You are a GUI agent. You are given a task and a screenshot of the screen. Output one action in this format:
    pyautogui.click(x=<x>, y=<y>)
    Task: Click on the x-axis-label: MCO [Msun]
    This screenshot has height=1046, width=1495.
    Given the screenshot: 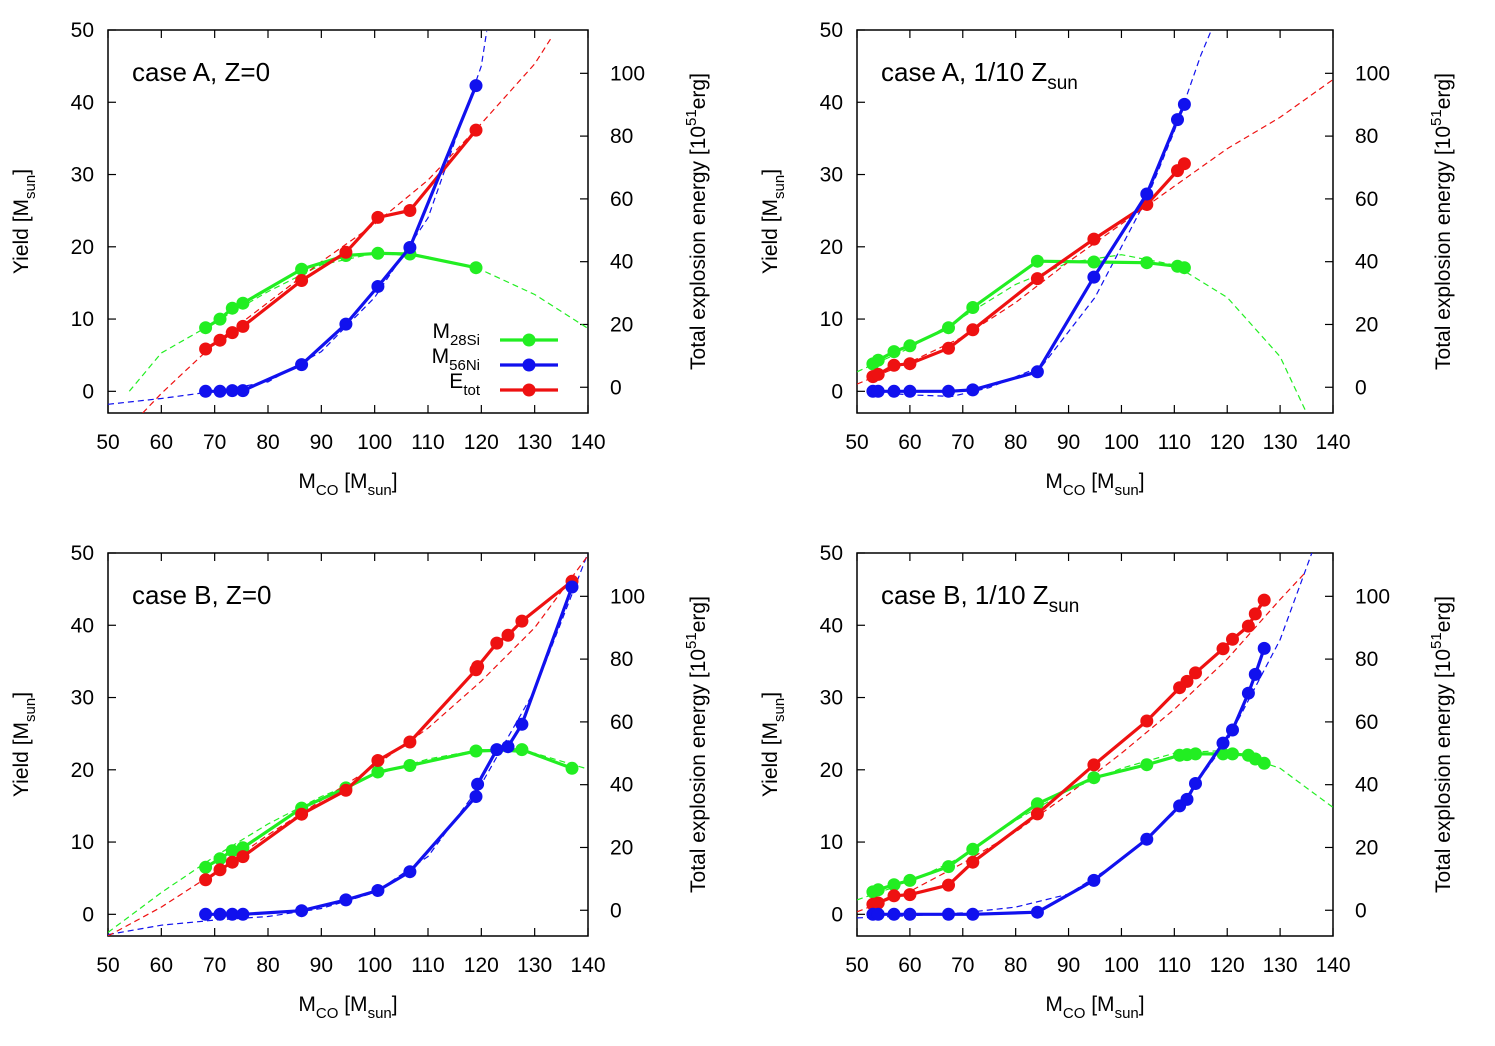 What is the action you would take?
    pyautogui.click(x=347, y=1007)
    